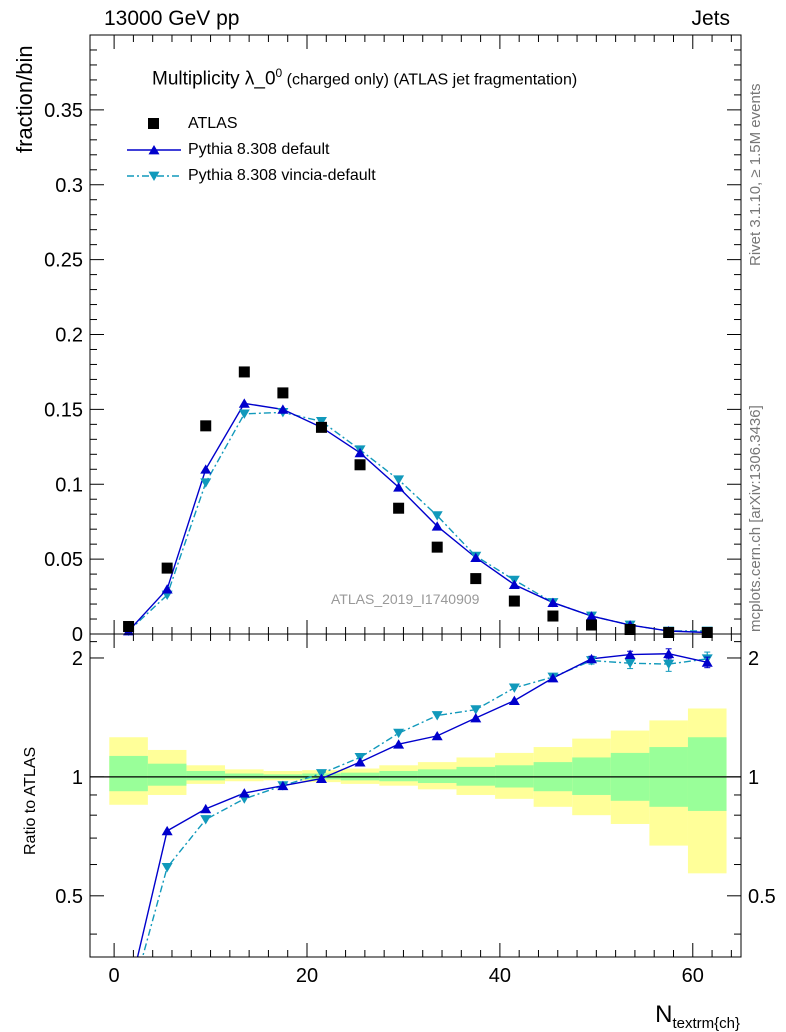  What do you see at coordinates (77, 635) in the screenshot?
I see `main-y-tick-label: 0` at bounding box center [77, 635].